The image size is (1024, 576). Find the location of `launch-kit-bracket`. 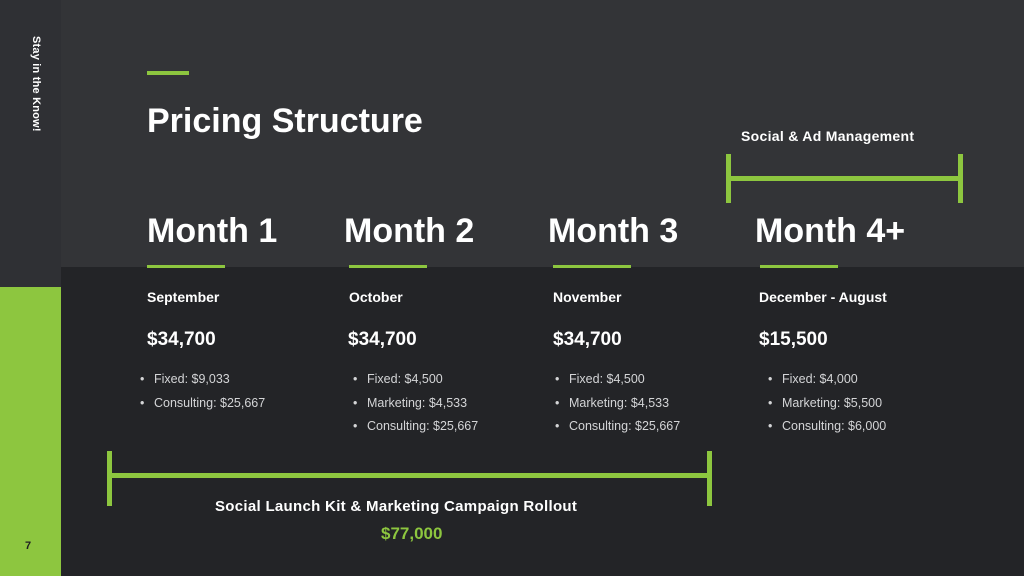

launch-kit-bracket is located at coordinates (409, 478).